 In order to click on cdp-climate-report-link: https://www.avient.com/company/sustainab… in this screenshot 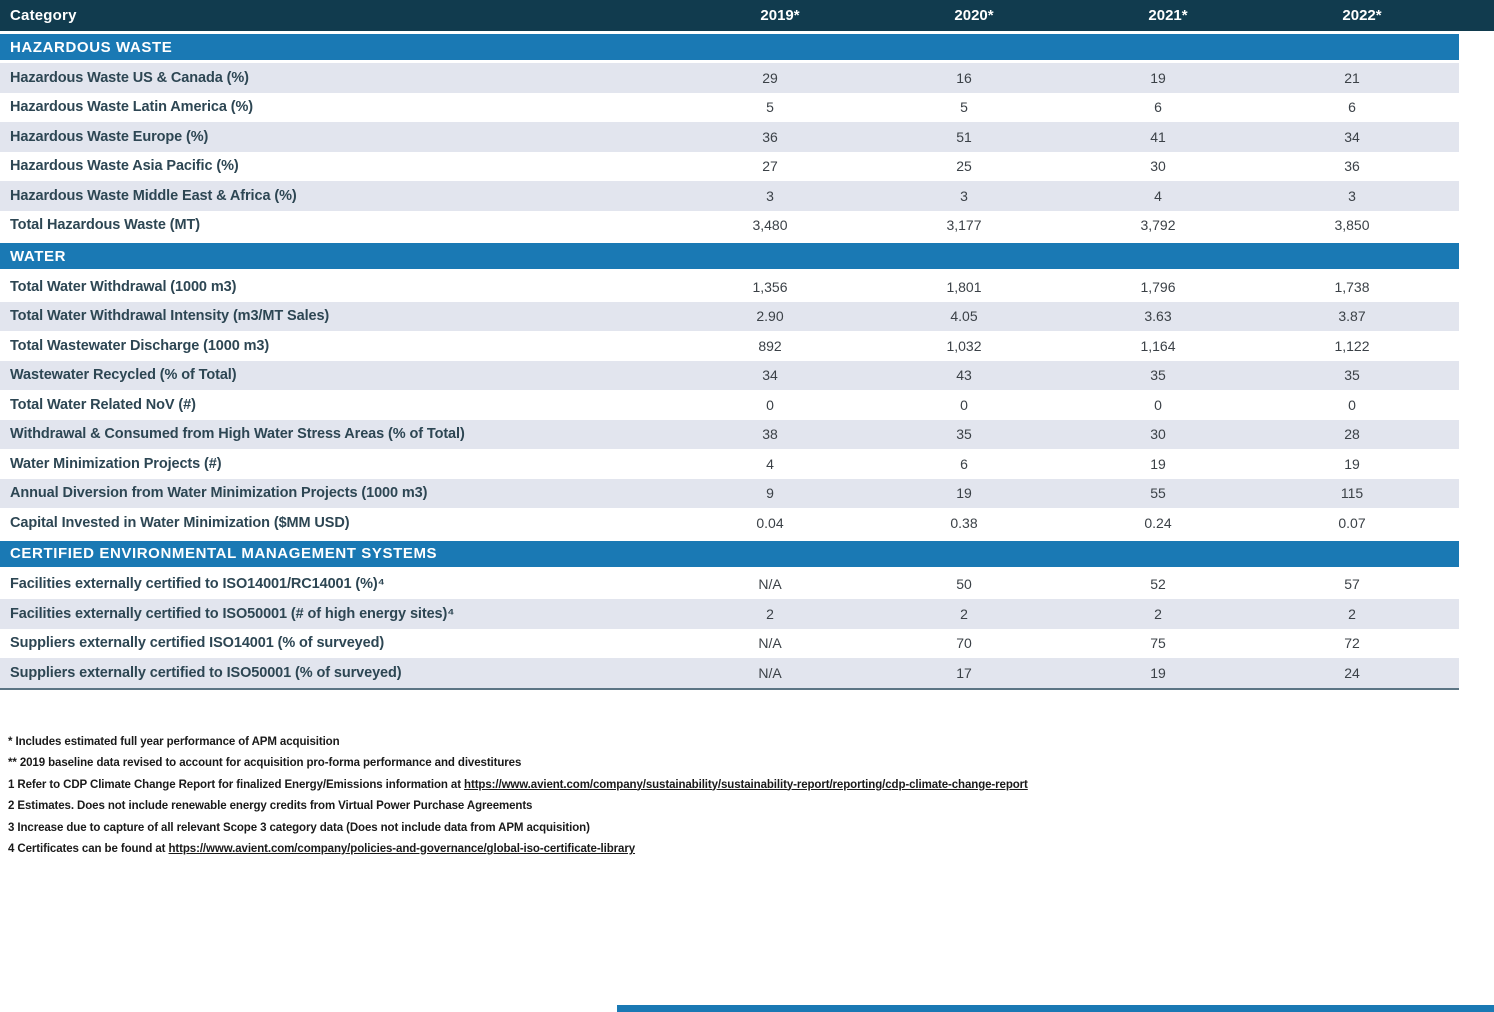, I will do `click(746, 784)`.